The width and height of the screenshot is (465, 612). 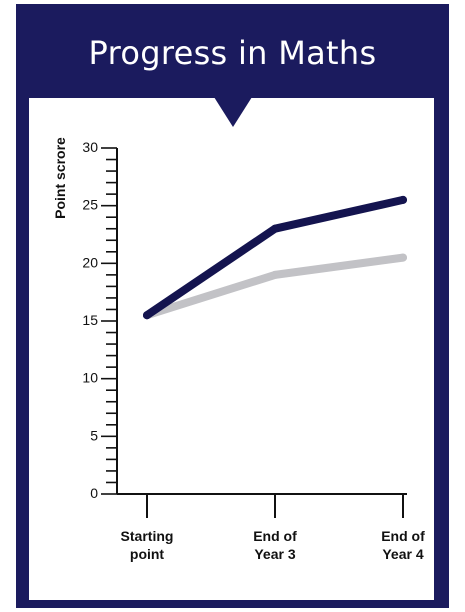 What do you see at coordinates (90, 320) in the screenshot?
I see `y-tick-label: 15` at bounding box center [90, 320].